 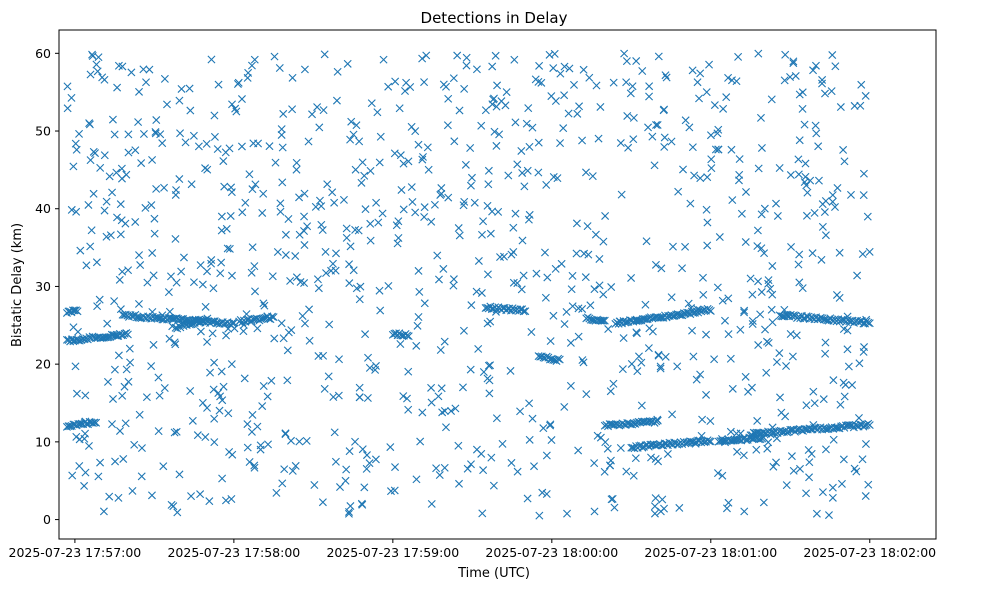 I want to click on y-tick-label: 40, so click(x=43, y=208).